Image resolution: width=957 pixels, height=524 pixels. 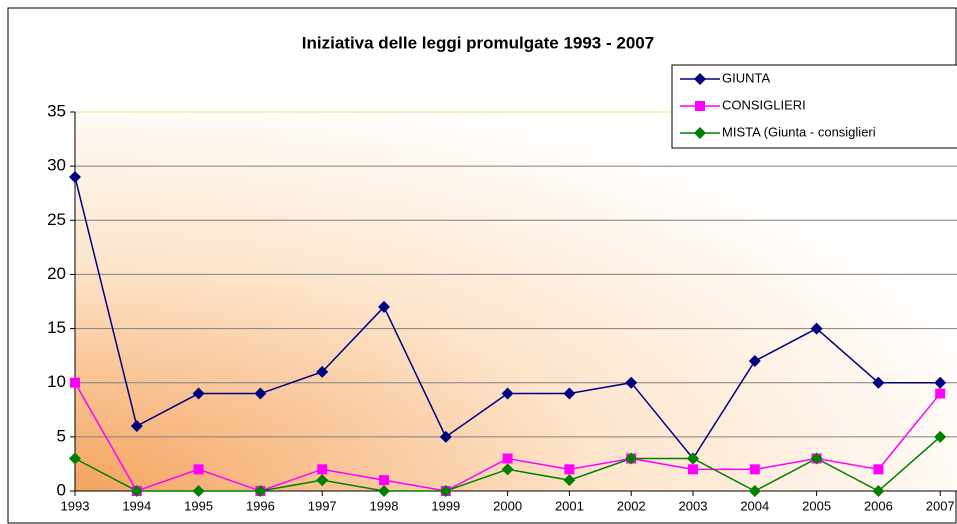 I want to click on y-tick-label: 10, so click(x=56, y=381).